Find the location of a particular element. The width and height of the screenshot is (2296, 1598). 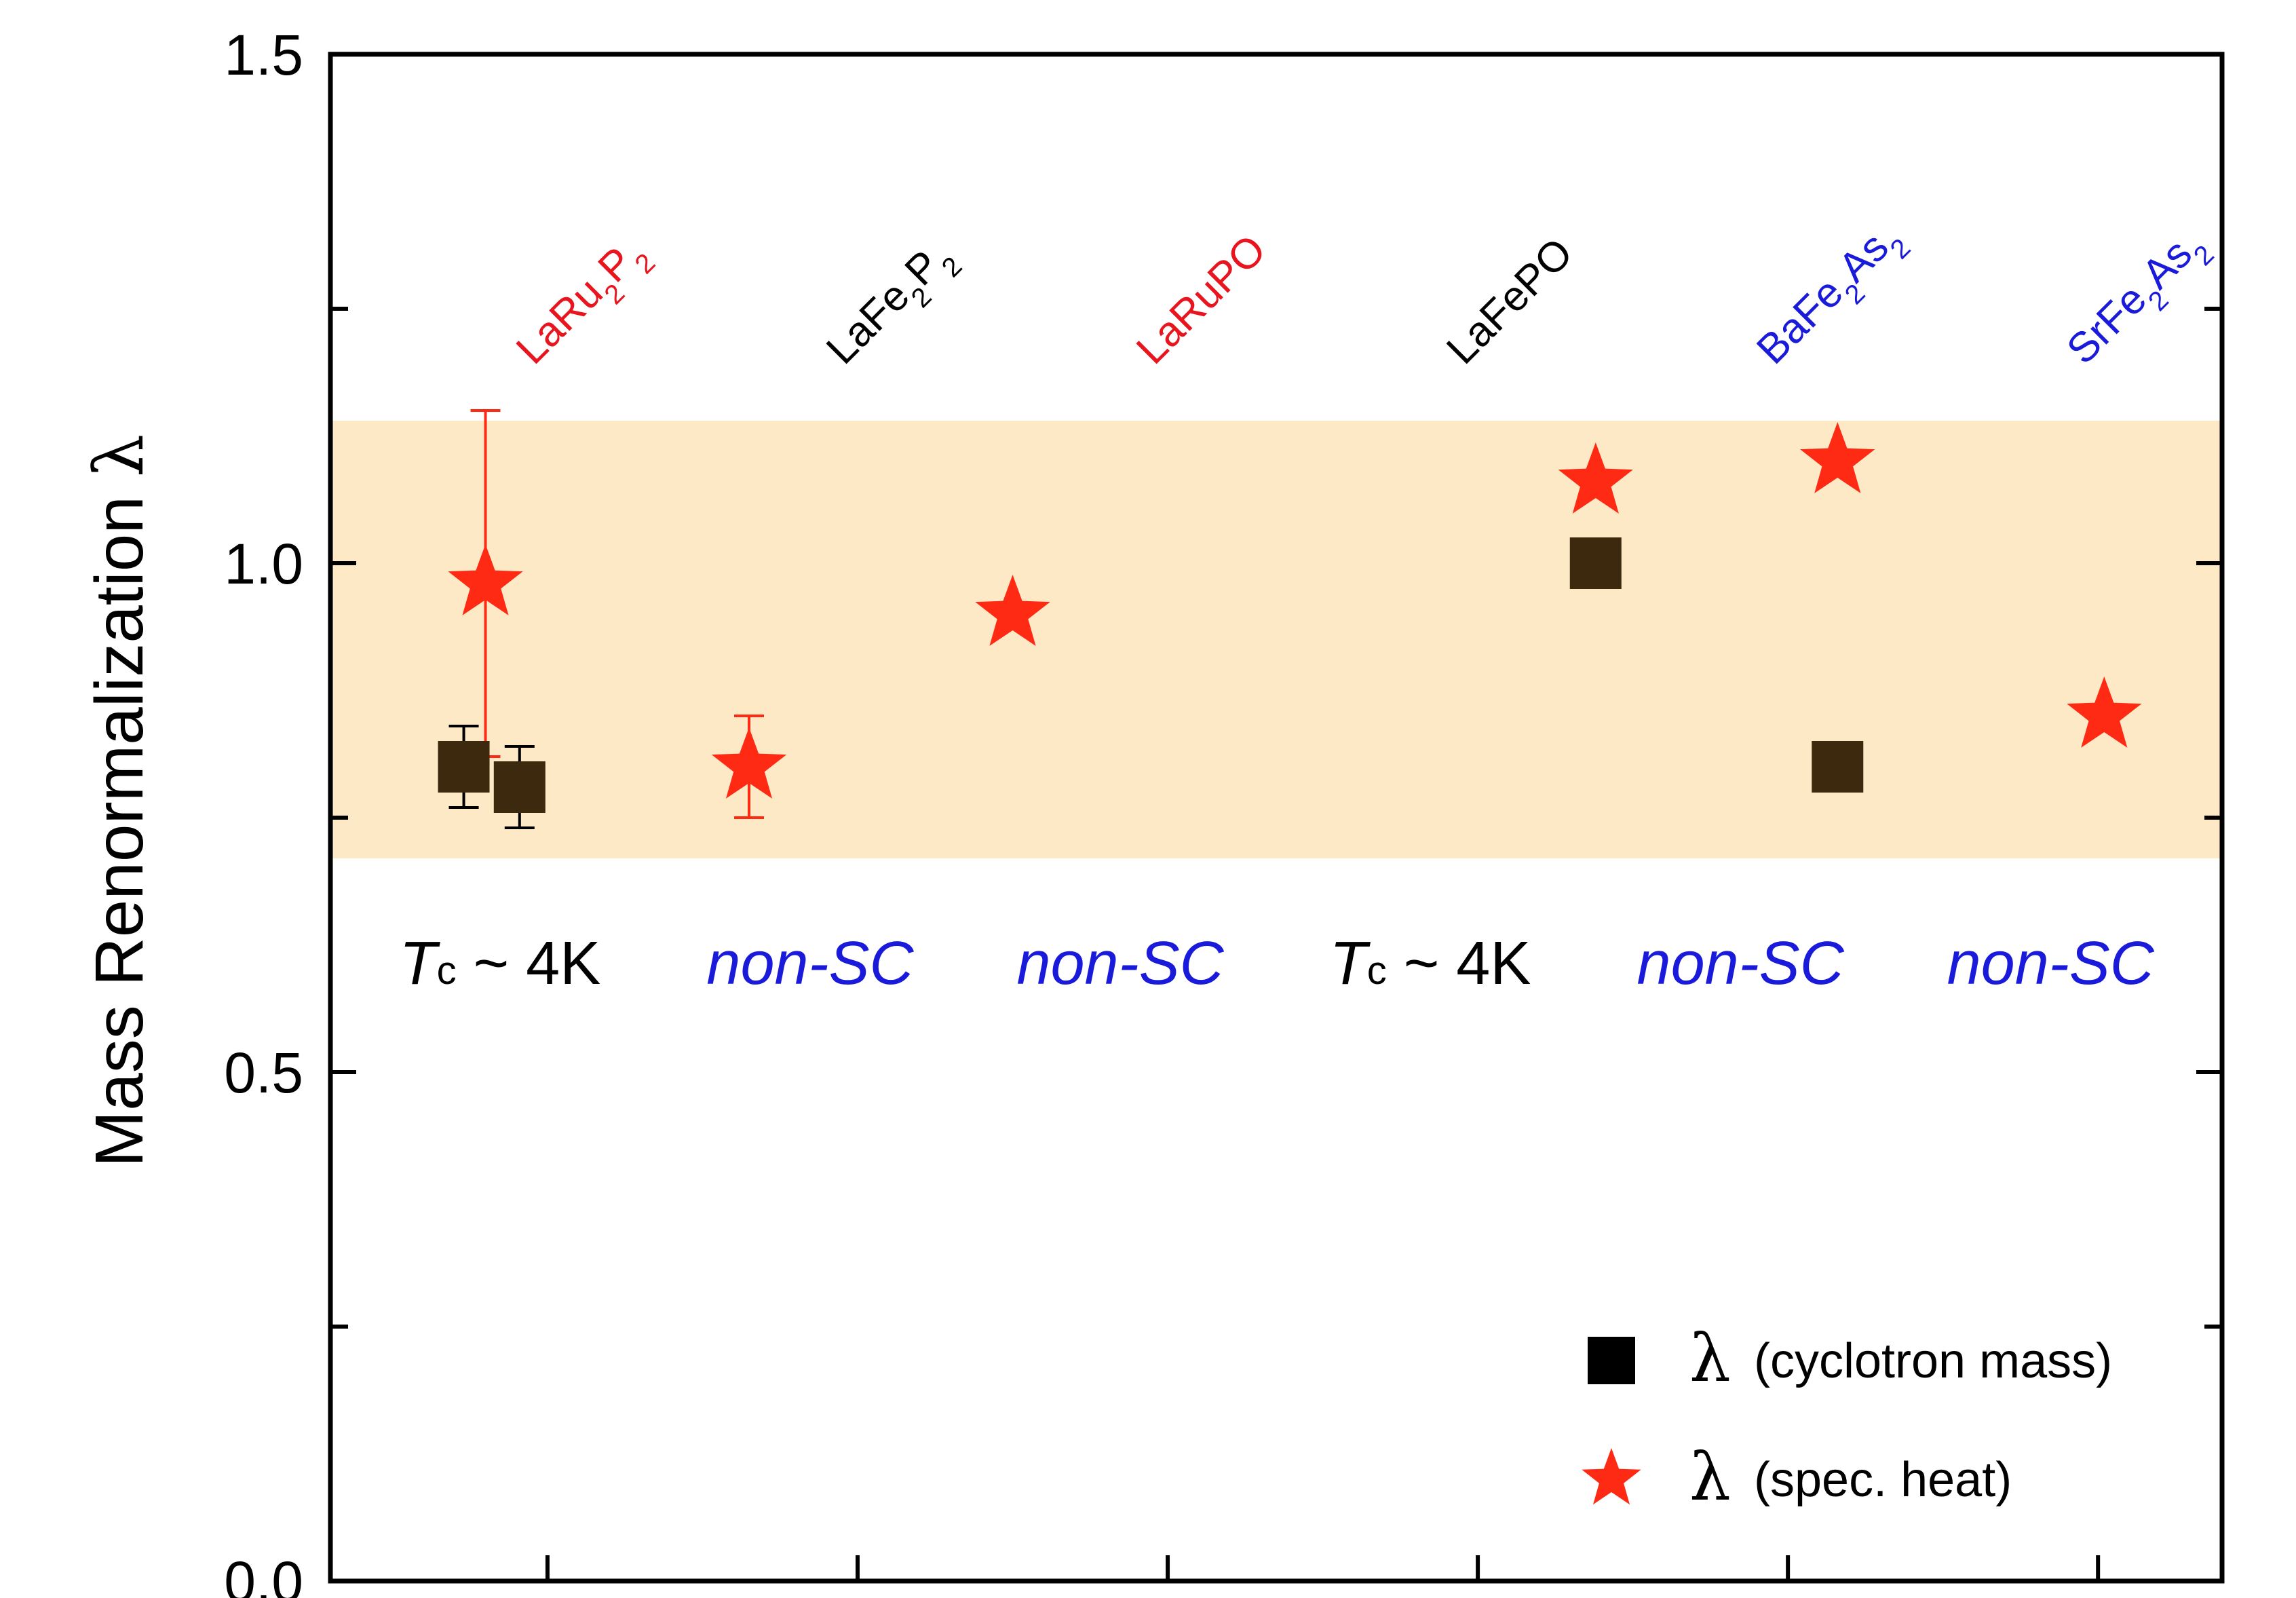

y-axis-label: Mass Renormalization λ is located at coordinates (119, 800).